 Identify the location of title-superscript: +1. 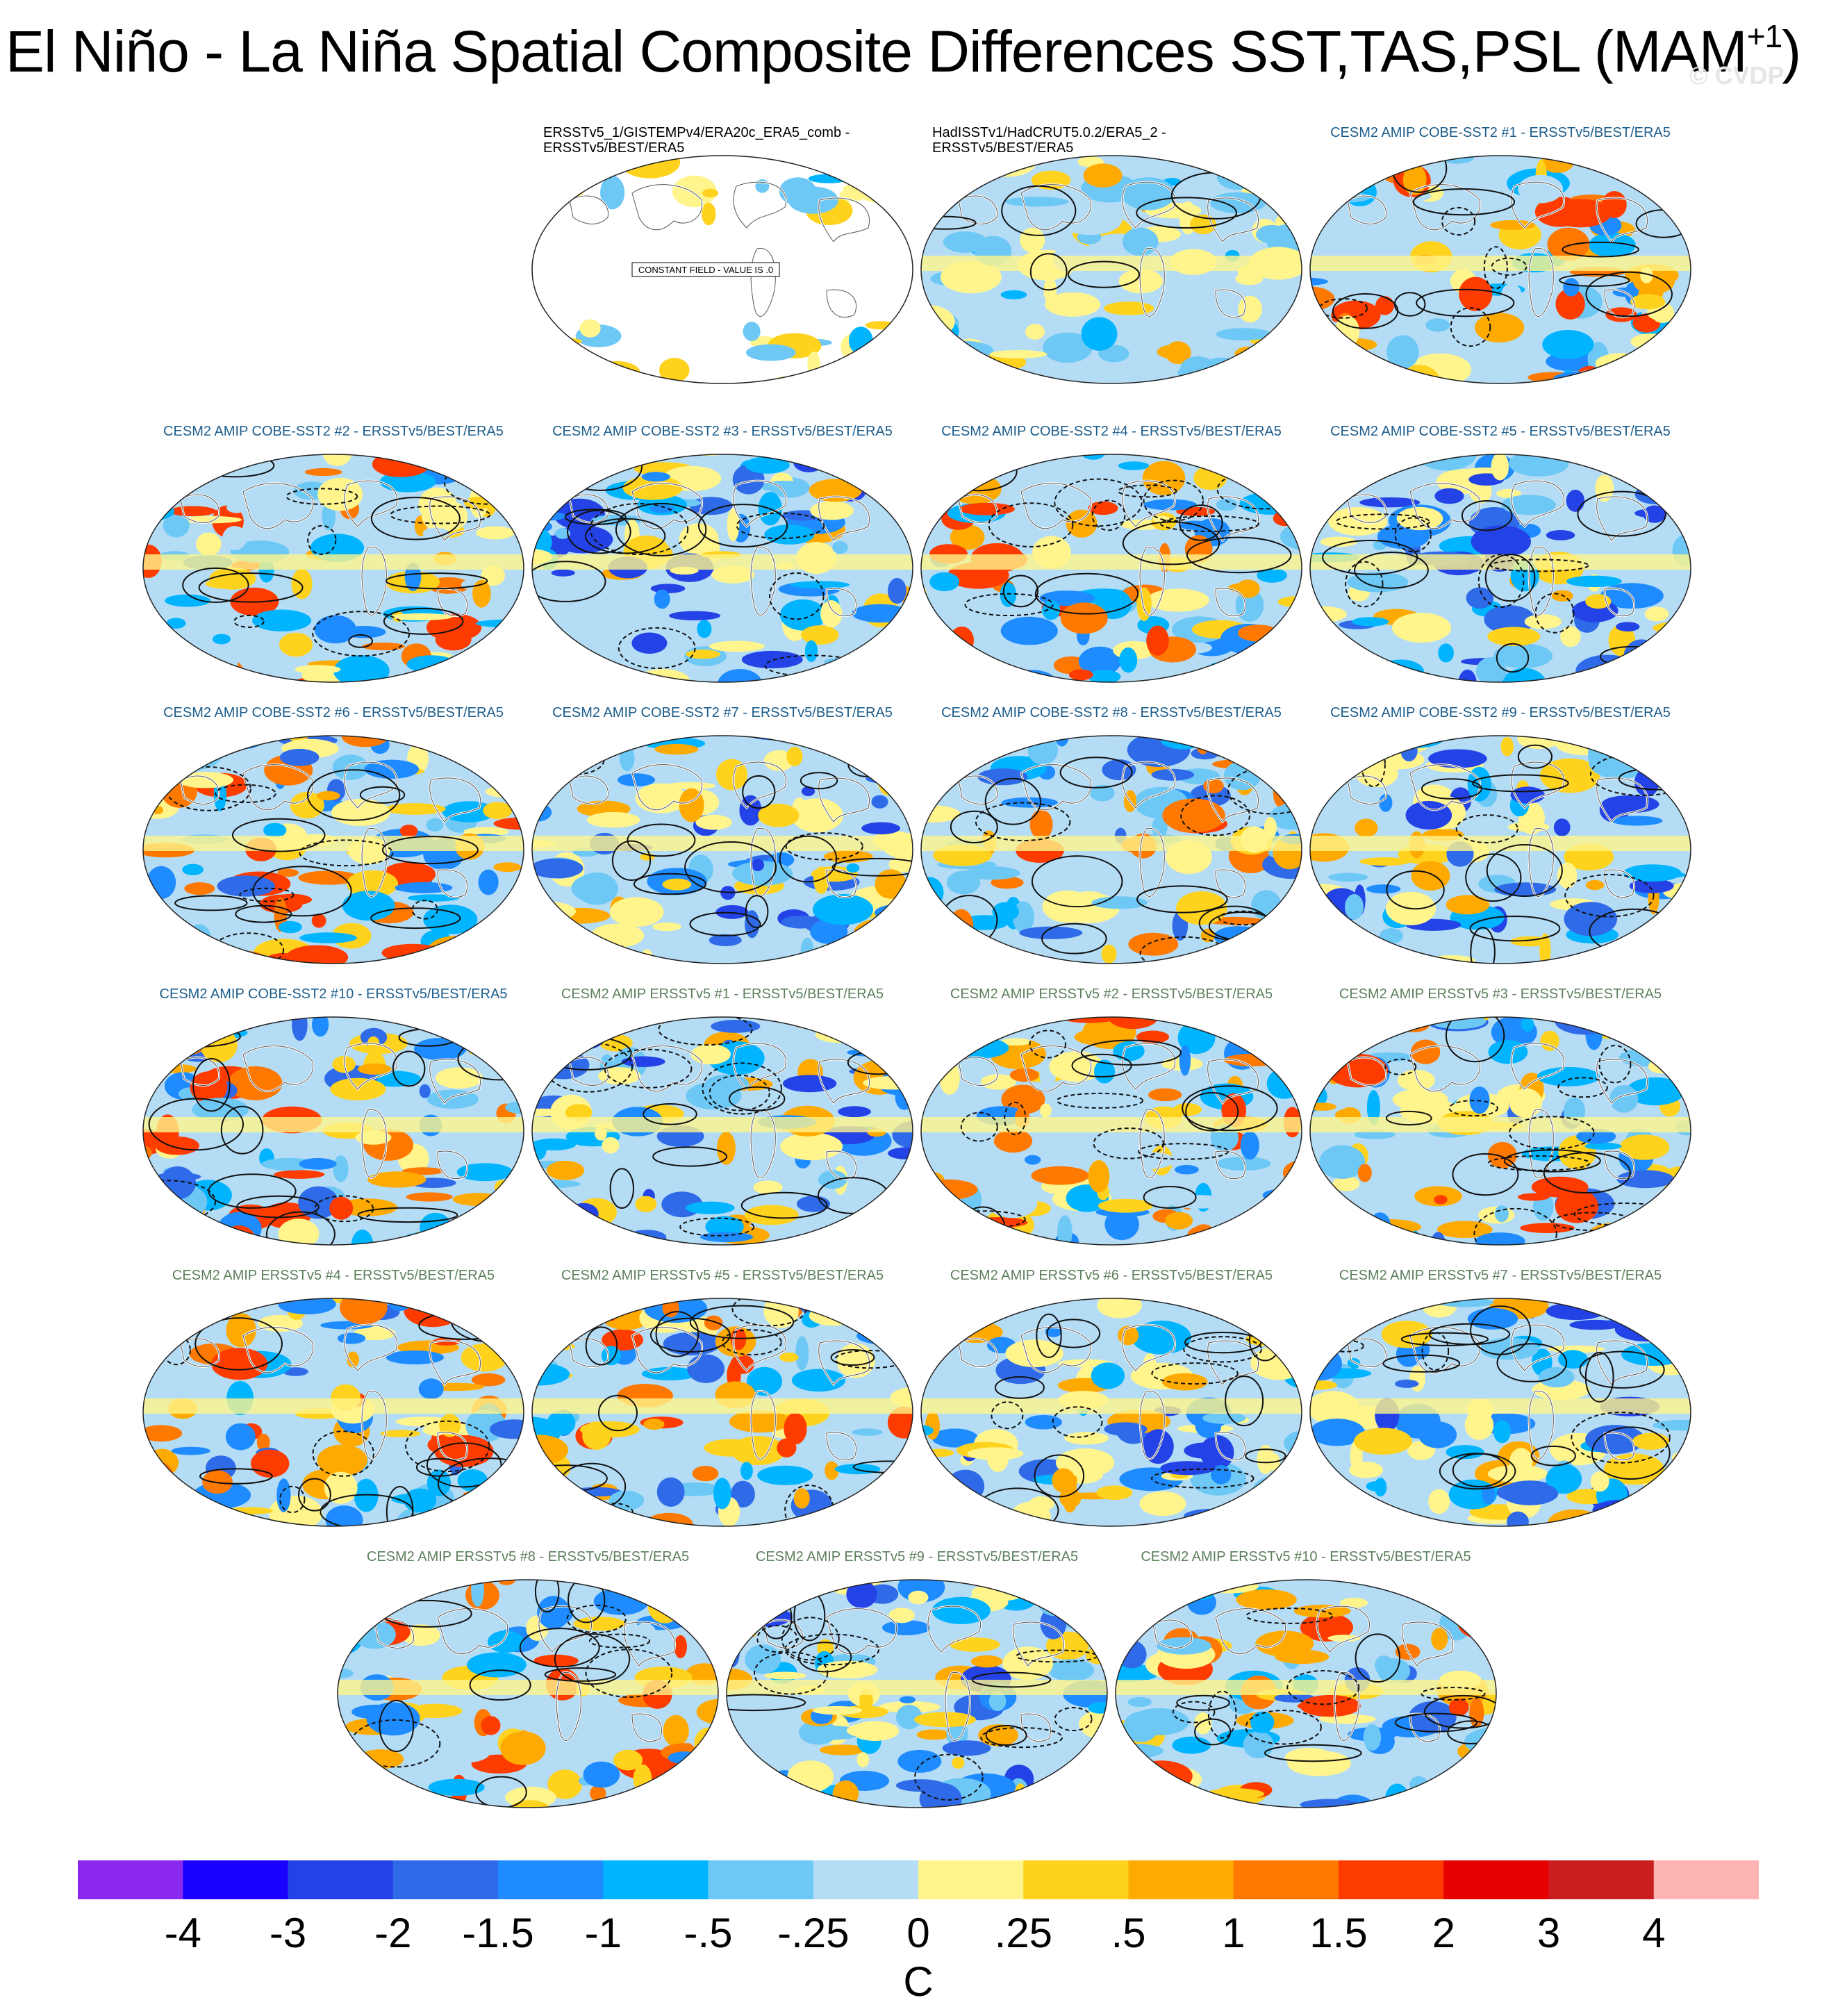
(1764, 36).